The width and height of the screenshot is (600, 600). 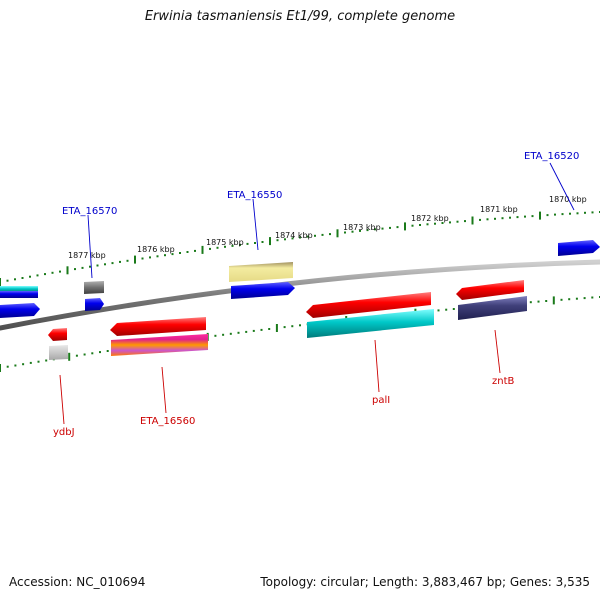 I want to click on gene-feature-cyan-palI, so click(x=370, y=323).